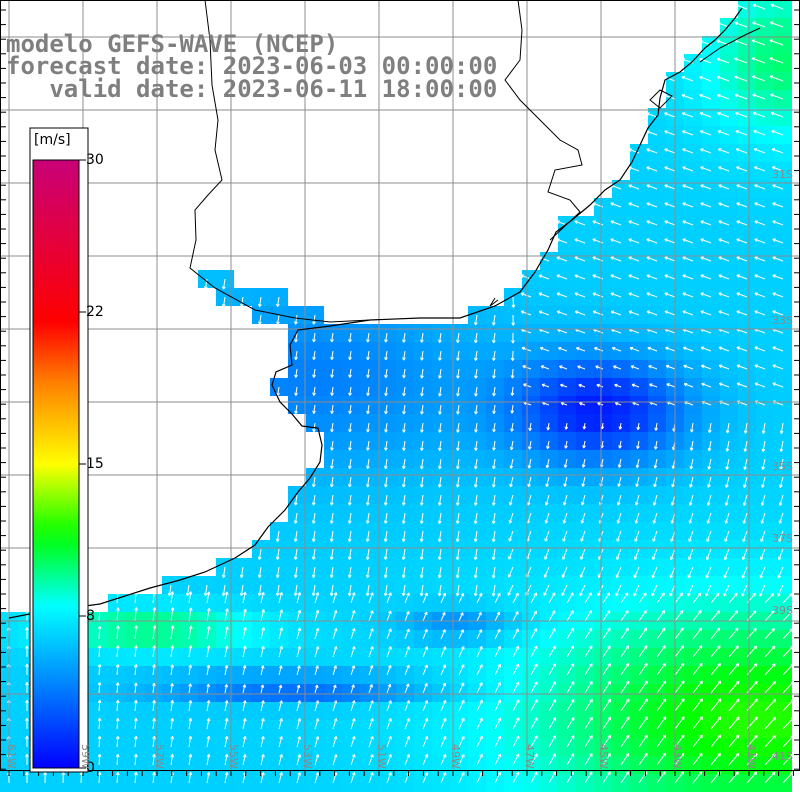  I want to click on colorbar-unit: [m/s], so click(52, 140).